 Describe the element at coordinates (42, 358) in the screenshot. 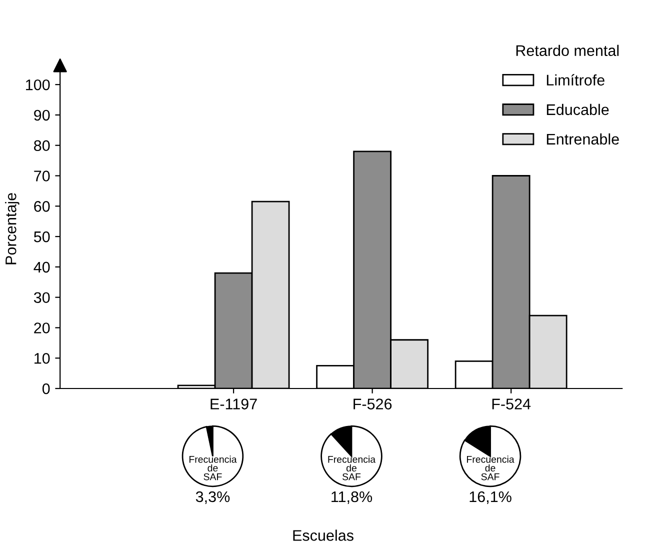

I see `y-tick-label: 10` at that location.